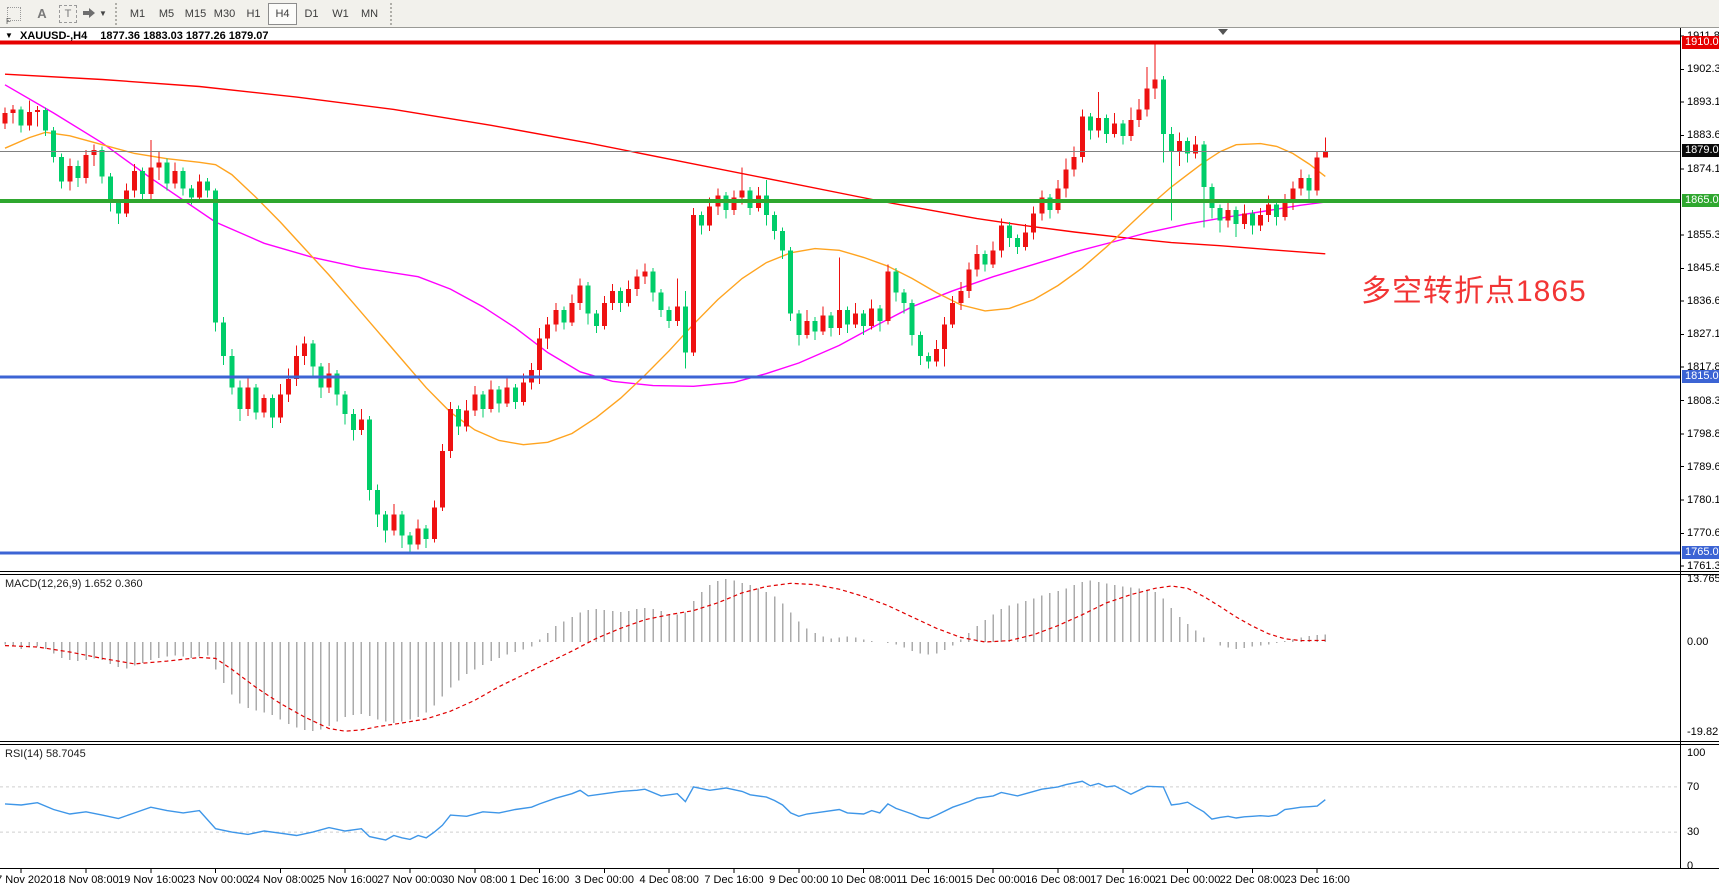 The image size is (1719, 894). What do you see at coordinates (928, 880) in the screenshot?
I see `time-tick-label: 11 Dec 16:00` at bounding box center [928, 880].